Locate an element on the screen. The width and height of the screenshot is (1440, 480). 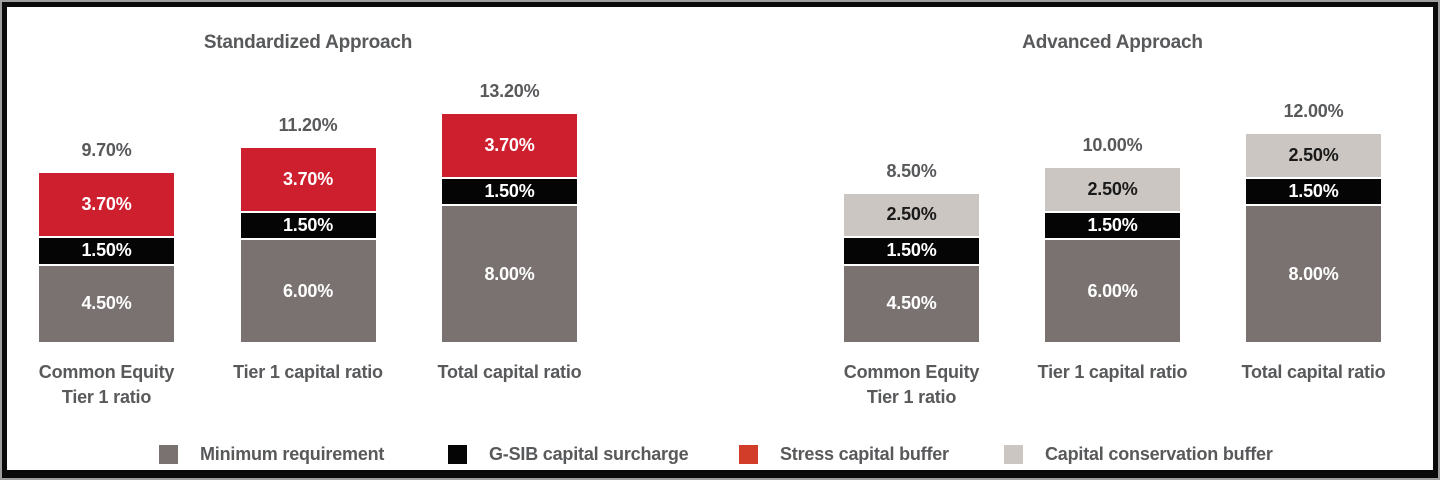
chart-title-advanced: Advanced Approach is located at coordinates (1112, 42).